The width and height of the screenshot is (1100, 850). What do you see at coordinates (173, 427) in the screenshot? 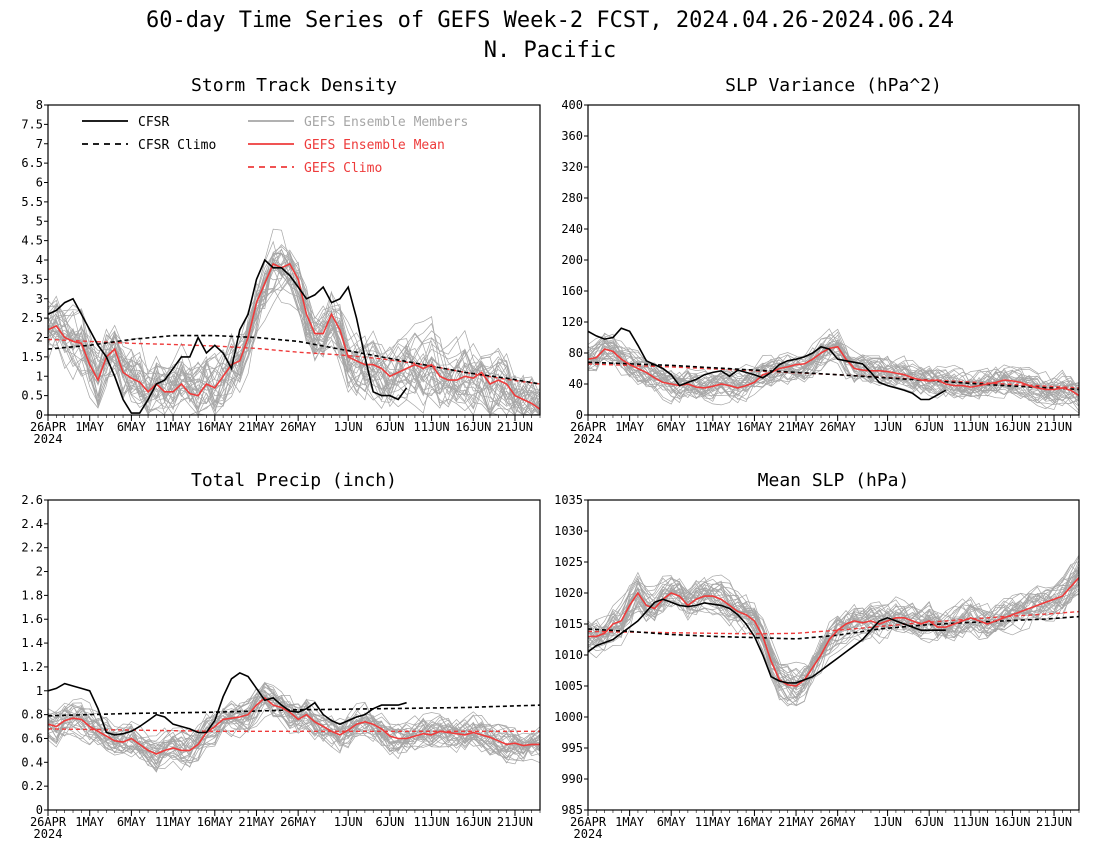
I see `x-tick-label: 11MAY` at bounding box center [173, 427].